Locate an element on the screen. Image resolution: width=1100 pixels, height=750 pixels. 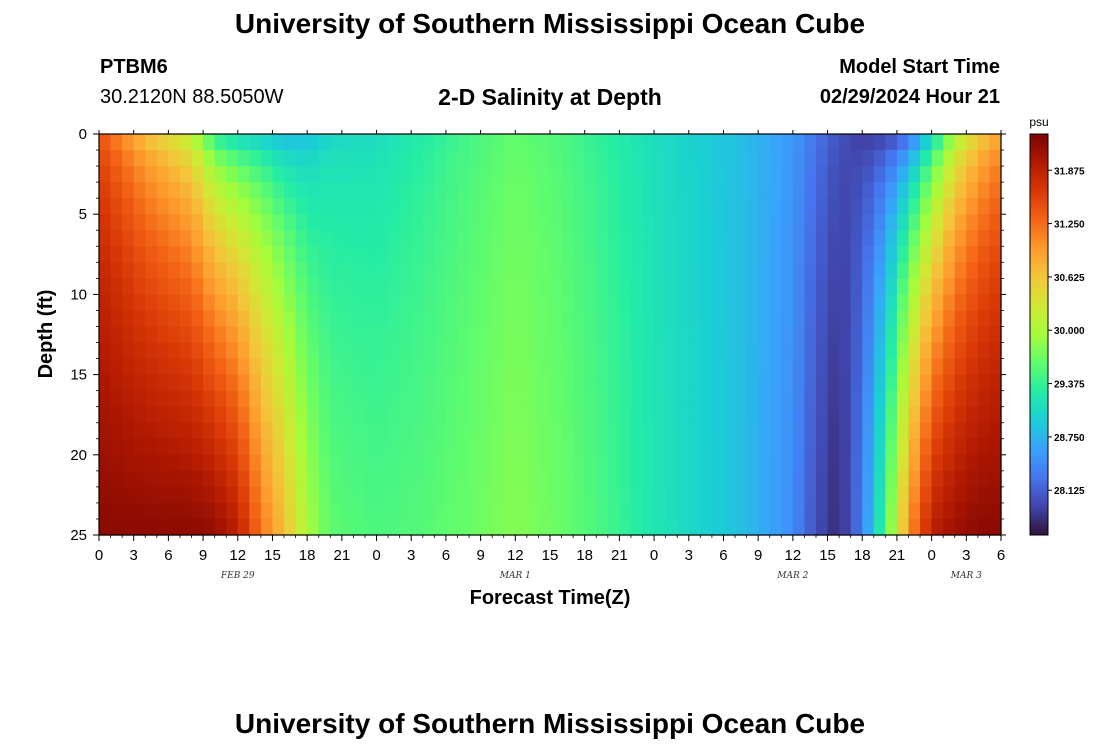
x-date-label: FEB 29 is located at coordinates (237, 576).